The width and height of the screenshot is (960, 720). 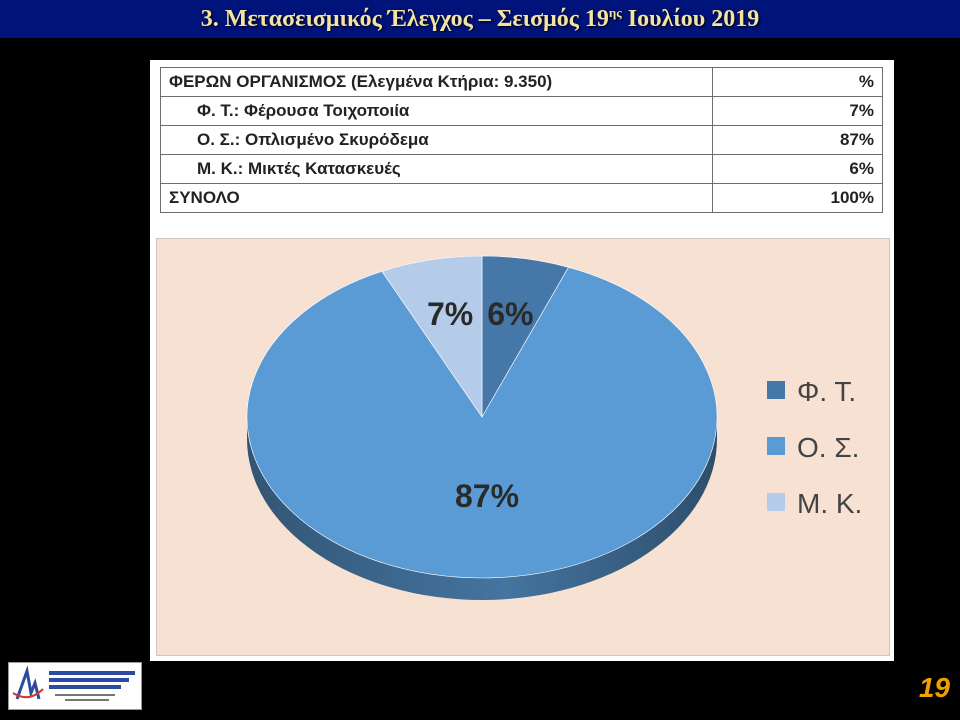 I want to click on slide-title-main: 3. Μετασεισμικός Έλεγχος – Σεισμός 19, so click(x=404, y=19).